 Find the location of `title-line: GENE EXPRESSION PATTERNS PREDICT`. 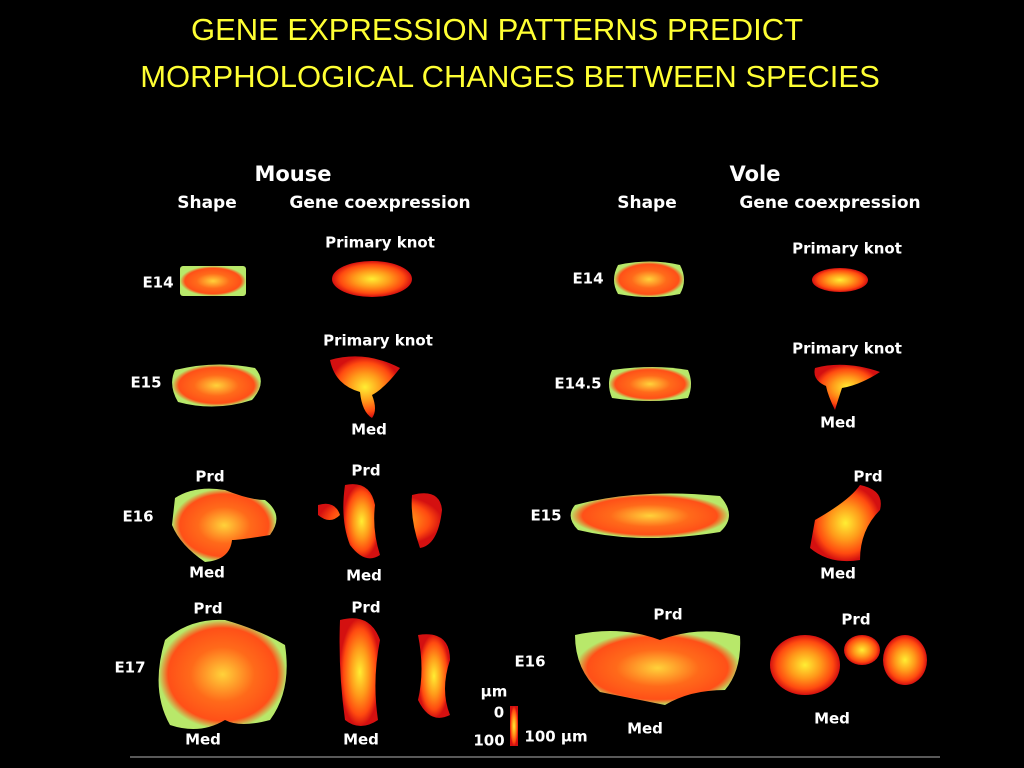

title-line: GENE EXPRESSION PATTERNS PREDICT is located at coordinates (497, 29).